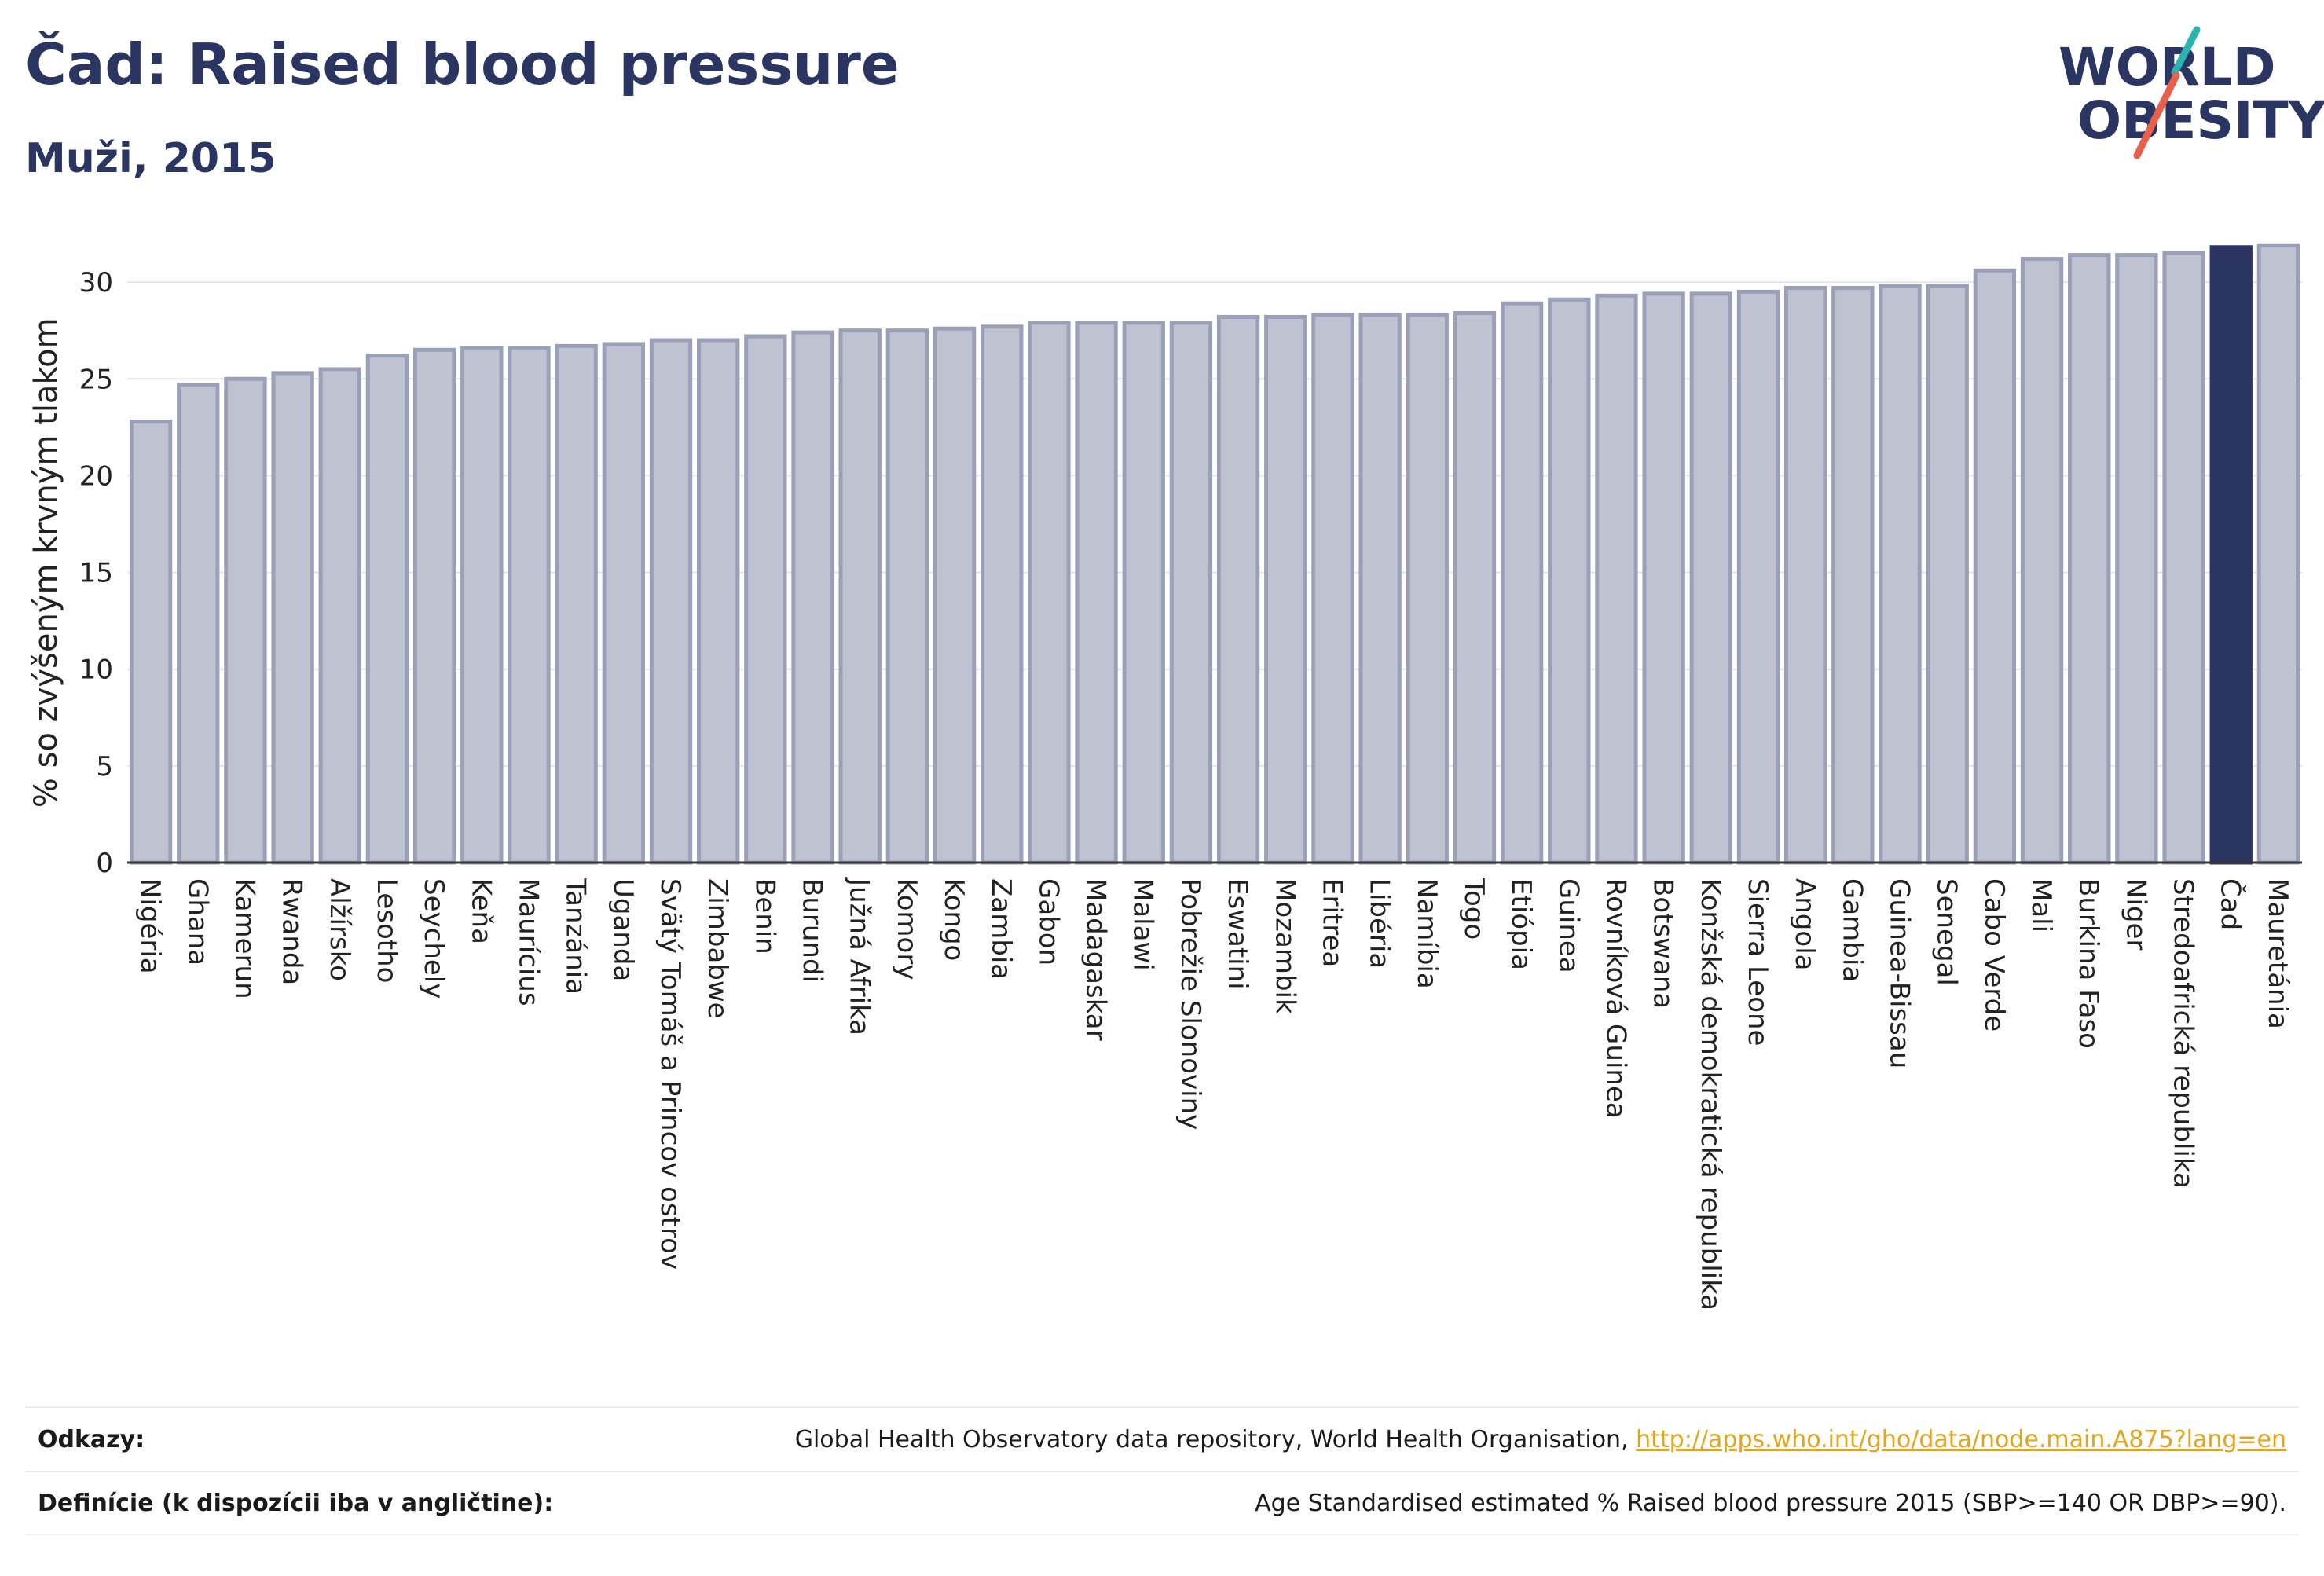 The image size is (2324, 1576). Describe the element at coordinates (528, 942) in the screenshot. I see `x-tick-label: Maurícius` at that location.